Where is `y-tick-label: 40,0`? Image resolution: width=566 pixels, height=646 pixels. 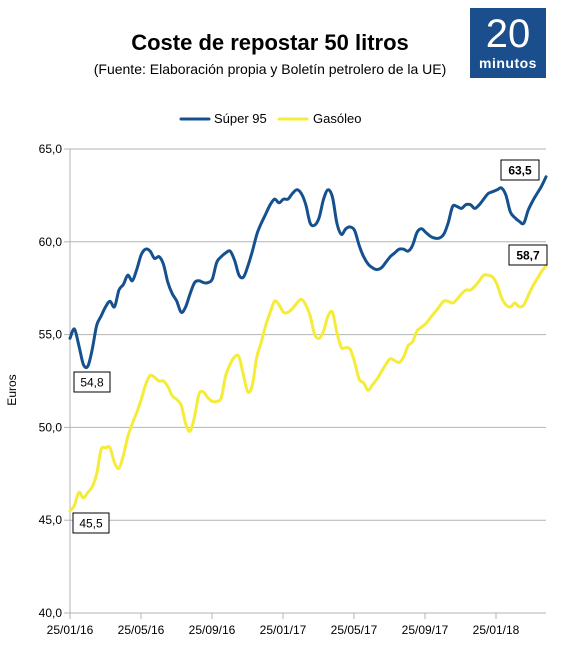 y-tick-label: 40,0 is located at coordinates (51, 613).